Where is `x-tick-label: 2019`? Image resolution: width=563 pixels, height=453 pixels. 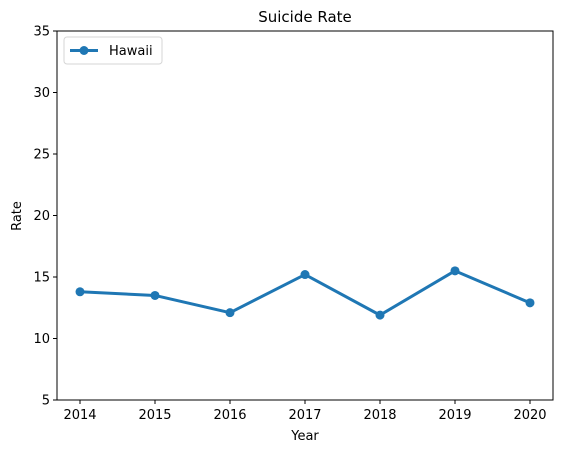 x-tick-label: 2019 is located at coordinates (454, 415).